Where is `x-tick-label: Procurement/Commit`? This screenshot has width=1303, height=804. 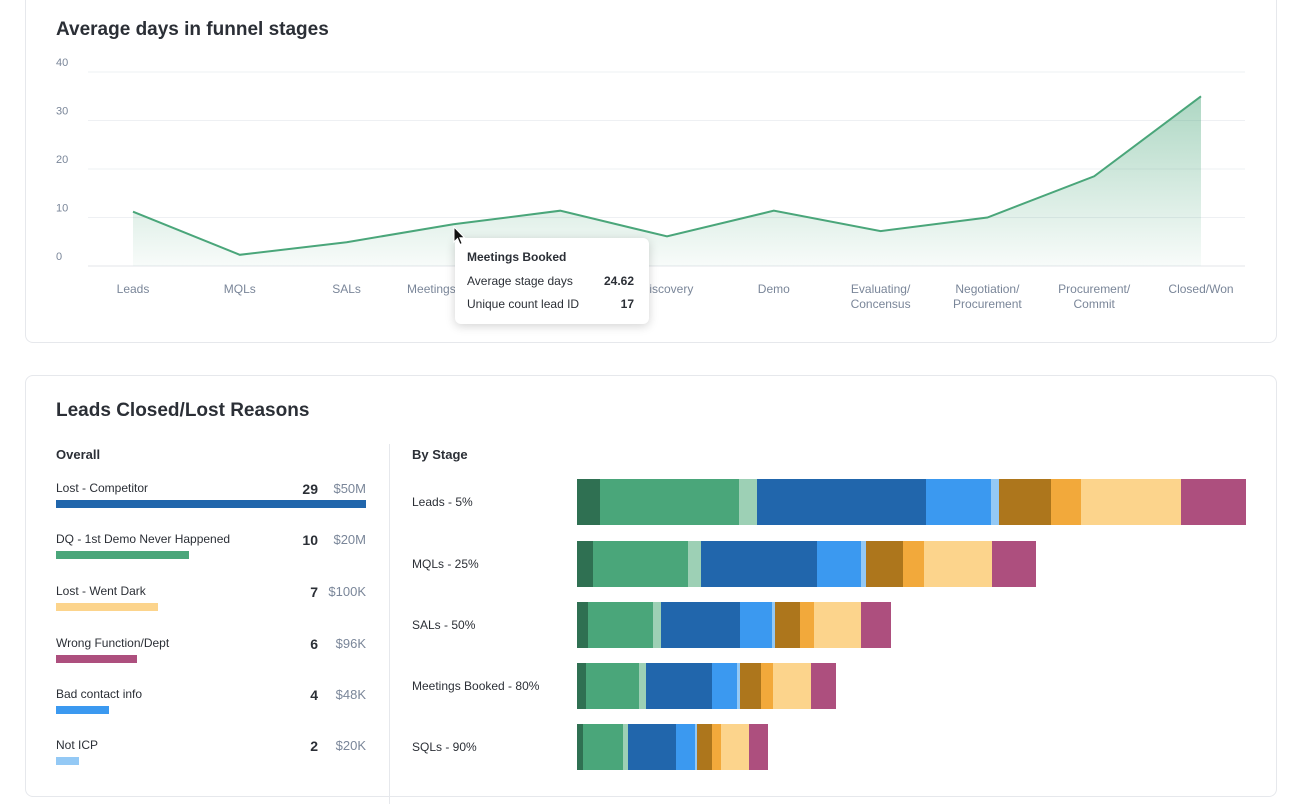 x-tick-label: Procurement/Commit is located at coordinates (1094, 296).